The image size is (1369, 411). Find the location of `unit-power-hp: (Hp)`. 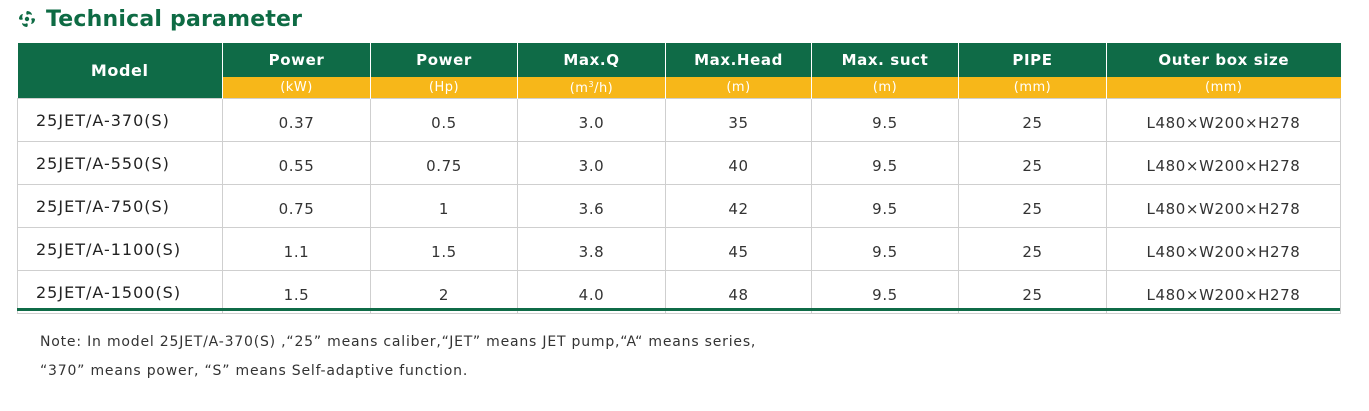

unit-power-hp: (Hp) is located at coordinates (444, 88).